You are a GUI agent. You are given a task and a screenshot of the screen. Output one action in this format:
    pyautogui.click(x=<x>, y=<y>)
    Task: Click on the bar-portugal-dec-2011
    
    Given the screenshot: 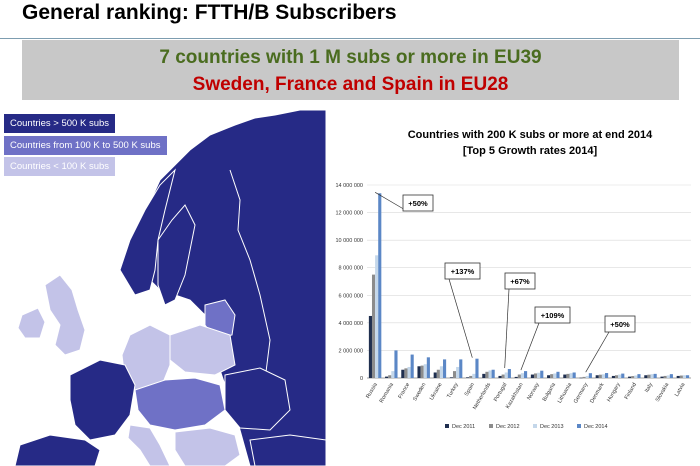 What is the action you would take?
    pyautogui.click(x=500, y=376)
    